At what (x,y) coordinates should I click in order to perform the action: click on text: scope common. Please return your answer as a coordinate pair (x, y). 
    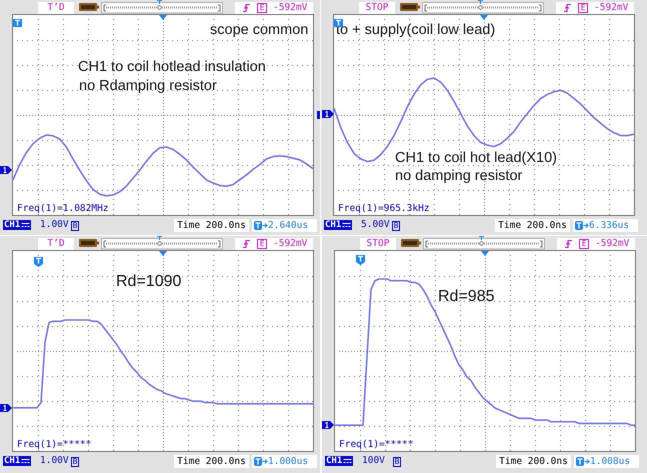
    Looking at the image, I should click on (259, 30).